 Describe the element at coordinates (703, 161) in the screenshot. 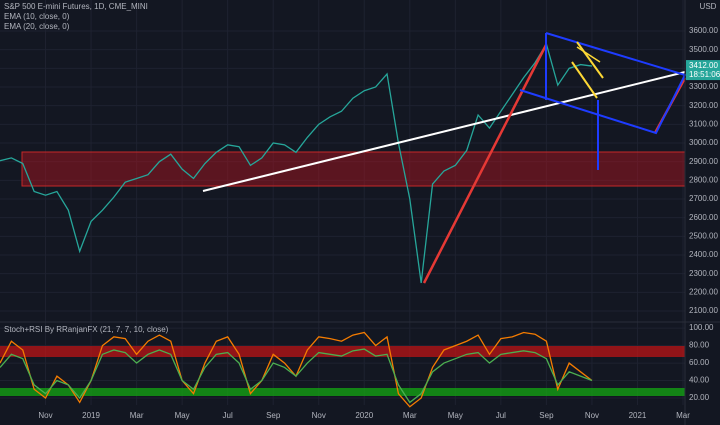

I see `y-tick-label: 2900.00` at that location.